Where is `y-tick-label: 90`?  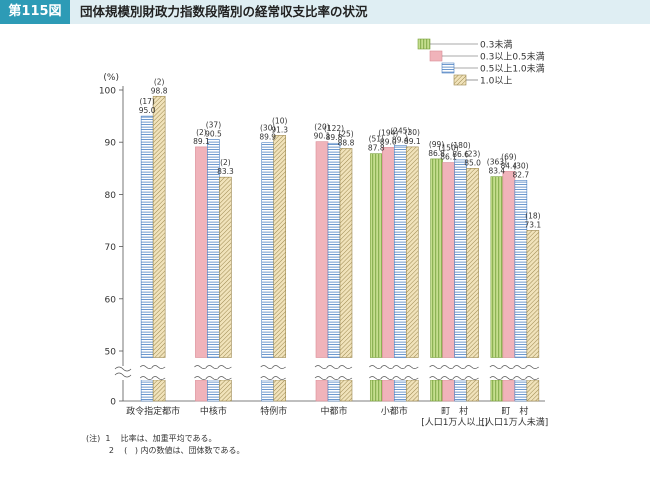
y-tick-label: 90 is located at coordinates (111, 144).